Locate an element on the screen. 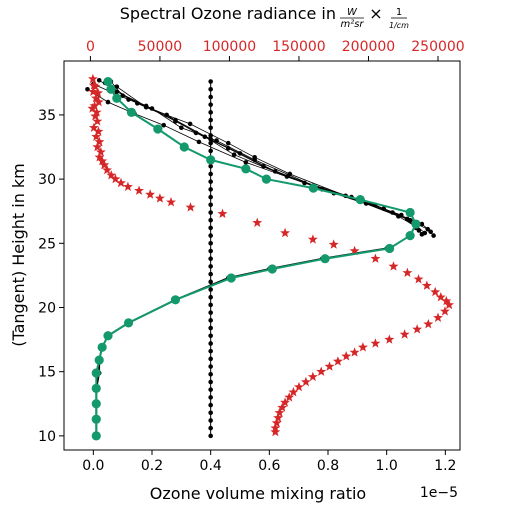  top-axis-times: × is located at coordinates (375, 13).